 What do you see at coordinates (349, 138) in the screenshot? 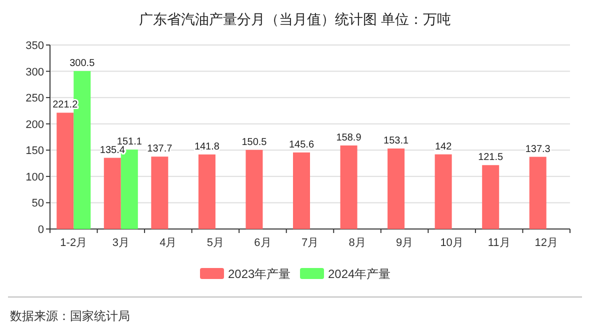
I see `data-label: 158.9` at bounding box center [349, 138].